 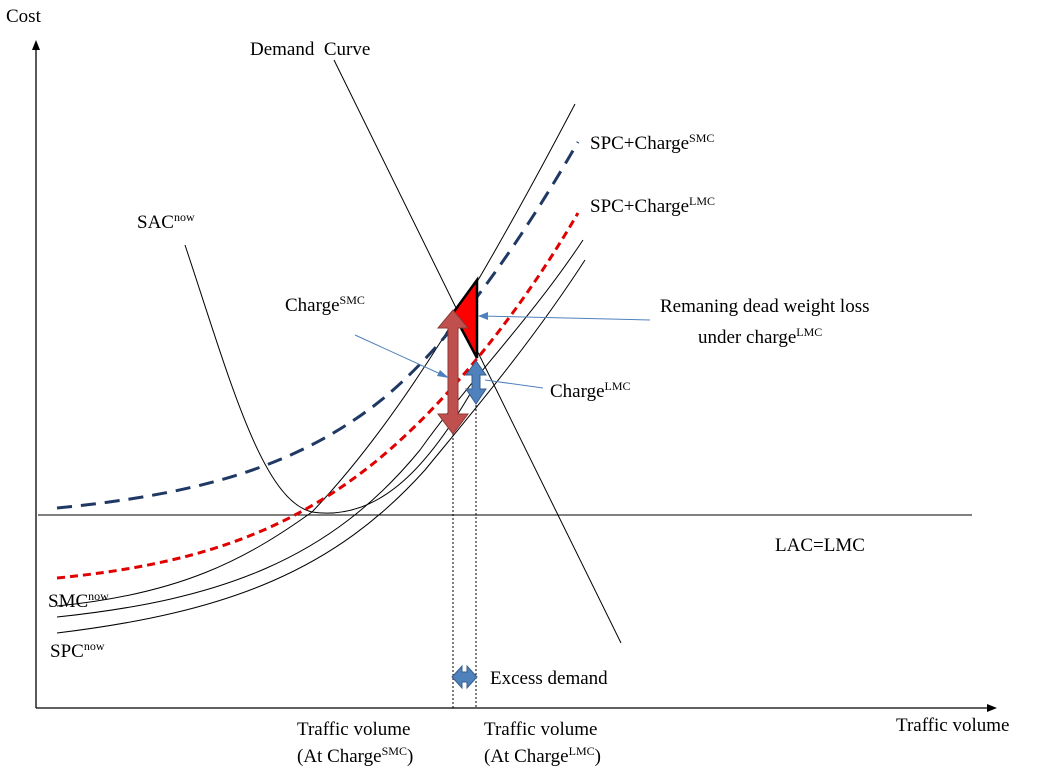 What do you see at coordinates (453, 372) in the screenshot?
I see `charge-smc-arrow` at bounding box center [453, 372].